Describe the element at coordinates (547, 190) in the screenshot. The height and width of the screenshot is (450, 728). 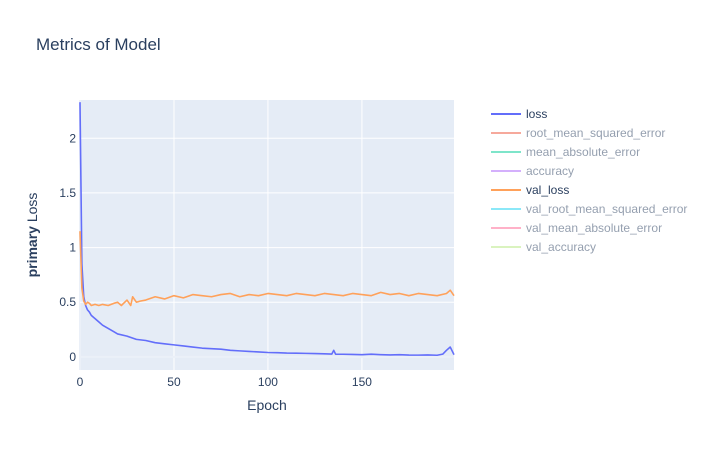
I see `legend-label: val_loss` at that location.